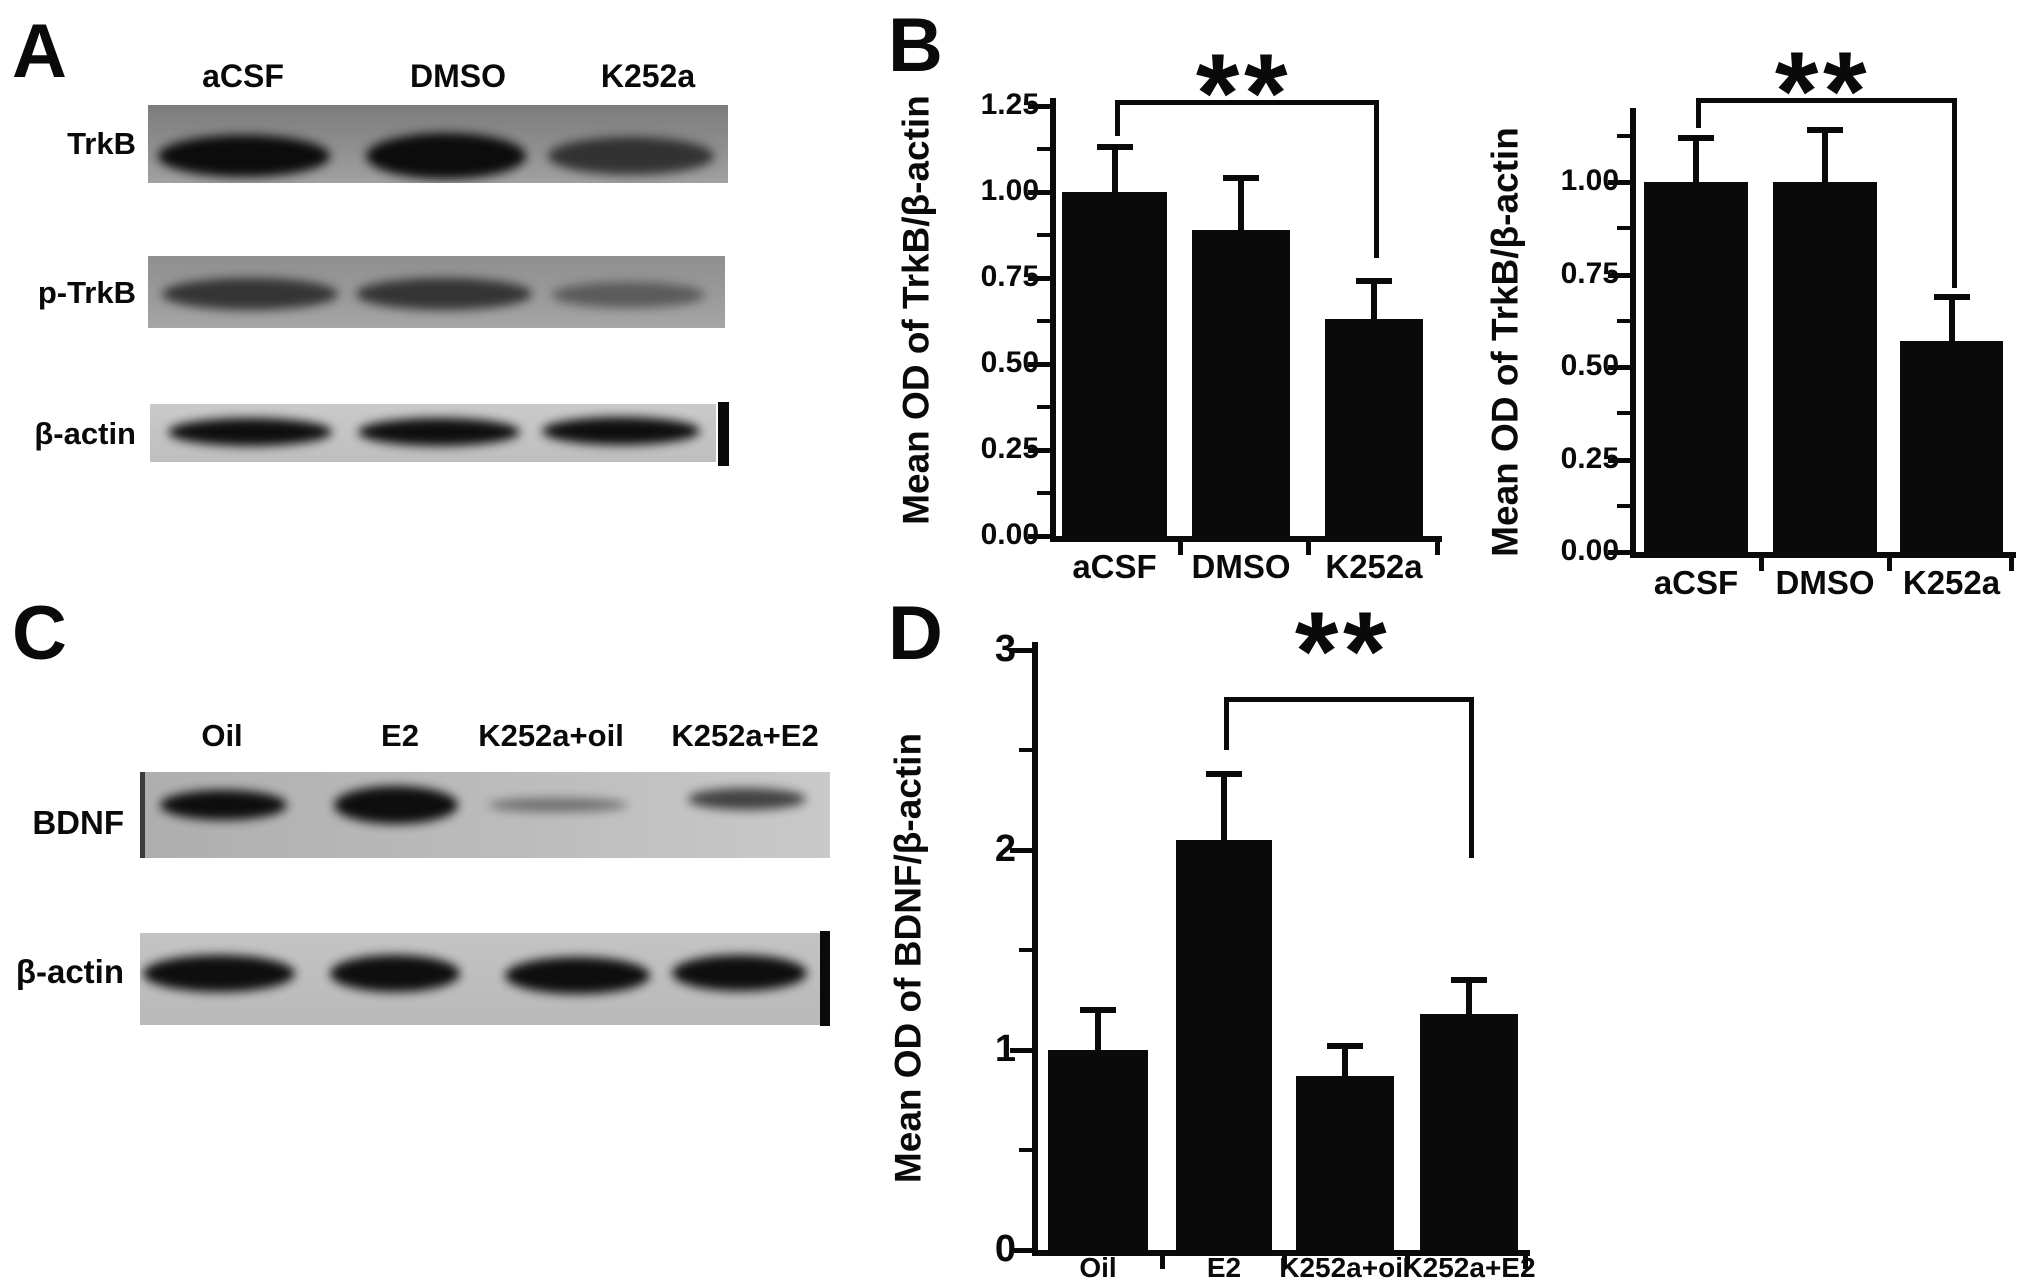 The width and height of the screenshot is (2031, 1284). I want to click on panel-b-left-y-tick-label: 0.00, so click(1009, 535).